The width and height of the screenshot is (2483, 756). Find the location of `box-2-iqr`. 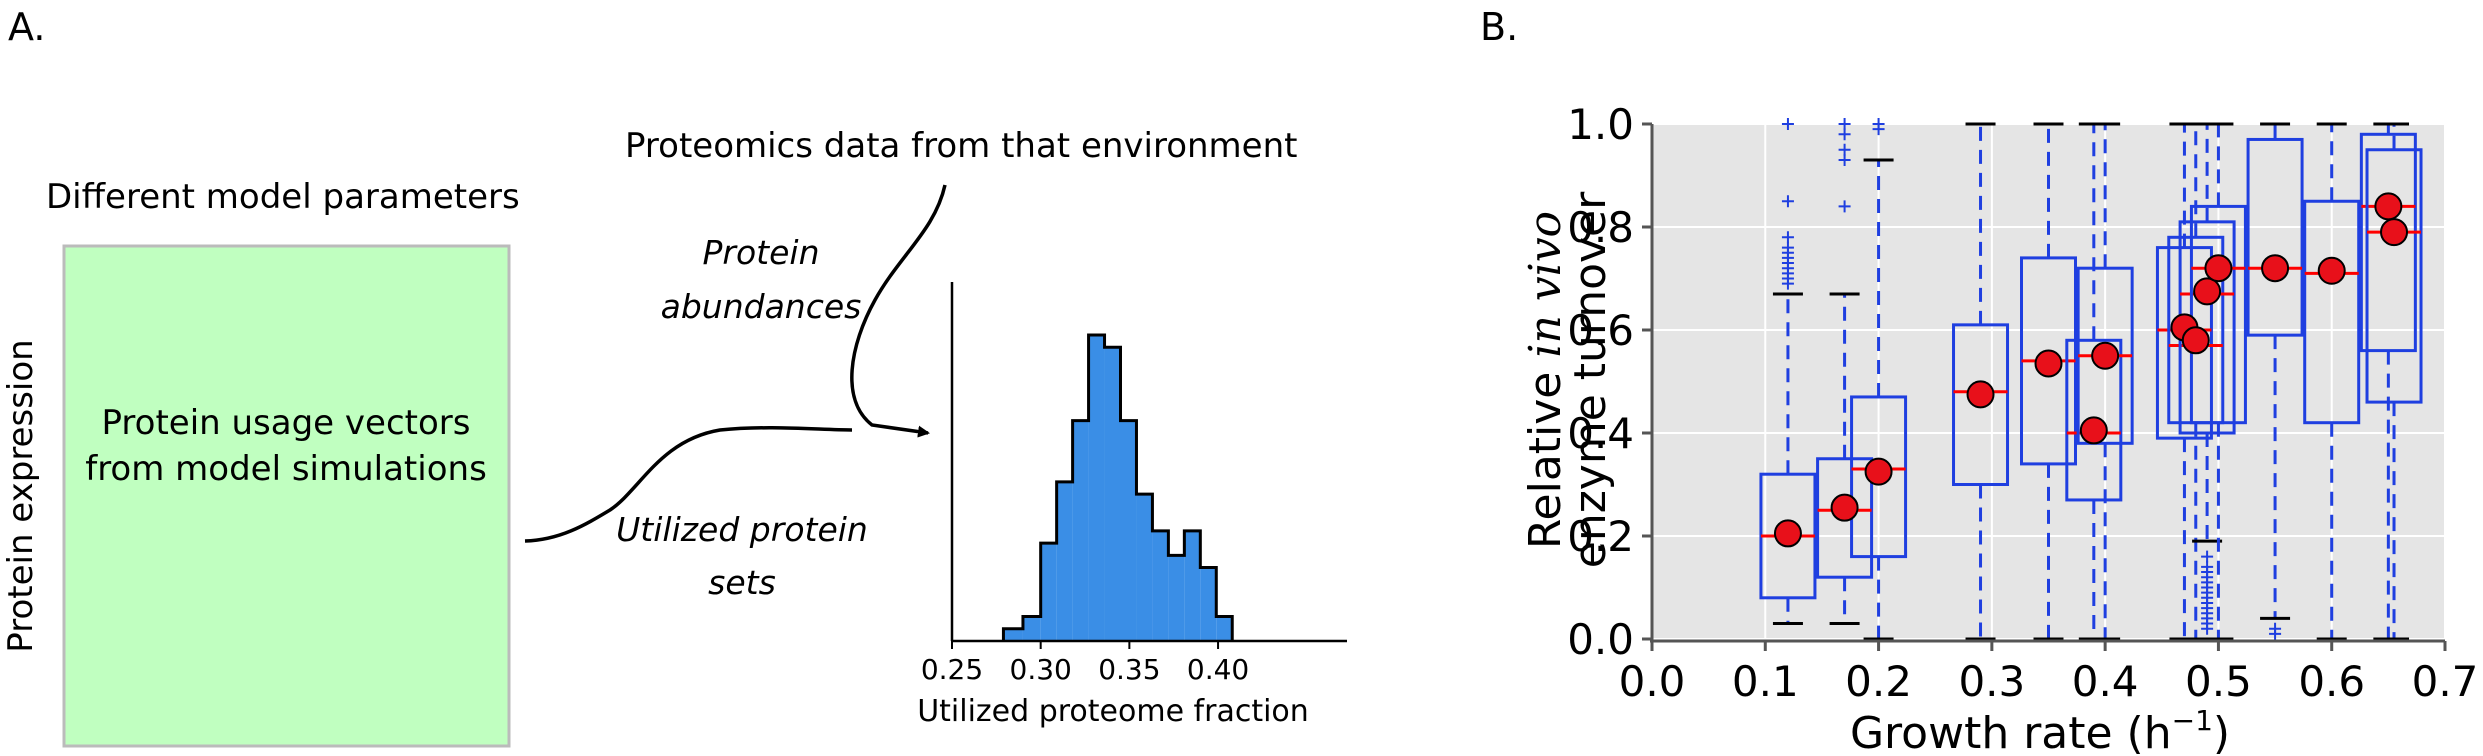

box-2-iqr is located at coordinates (1879, 477).